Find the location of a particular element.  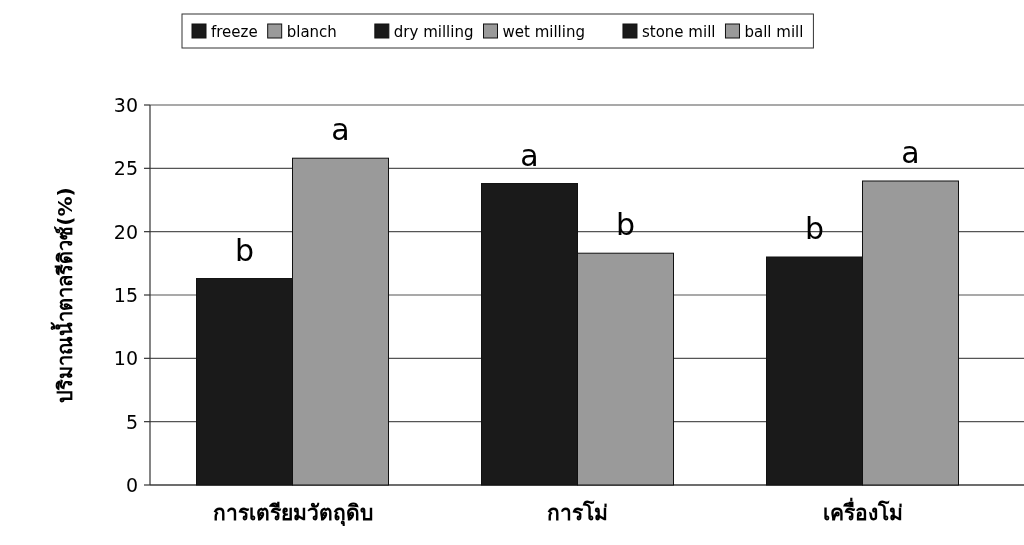

legend-label: dry milling is located at coordinates (433, 32).